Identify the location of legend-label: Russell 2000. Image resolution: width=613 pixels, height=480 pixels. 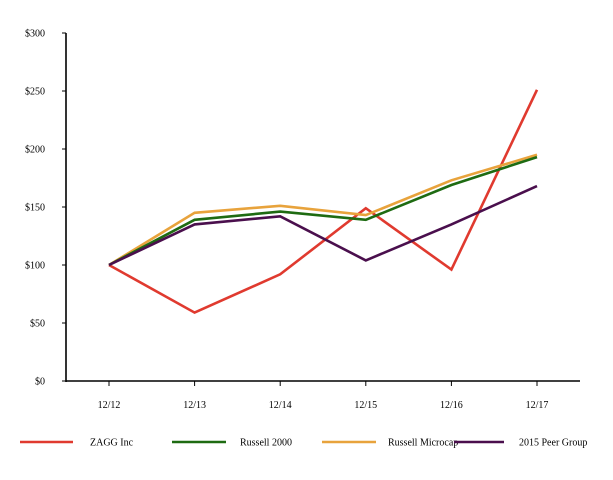
(266, 443).